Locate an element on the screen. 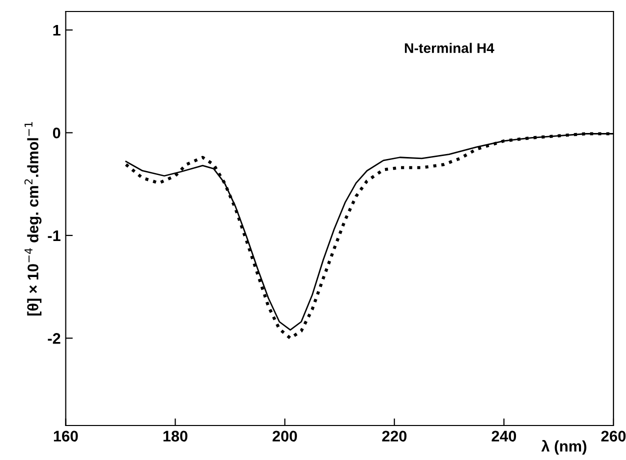 The width and height of the screenshot is (626, 460). x-tick-label: 180 is located at coordinates (176, 436).